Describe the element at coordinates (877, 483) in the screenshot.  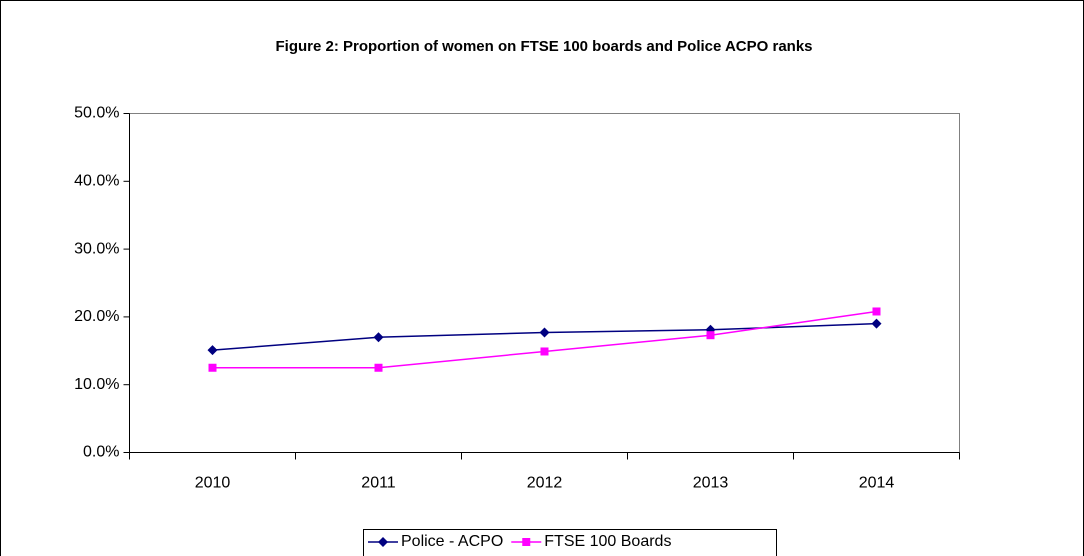
I see `x-tick-label: 2014` at that location.